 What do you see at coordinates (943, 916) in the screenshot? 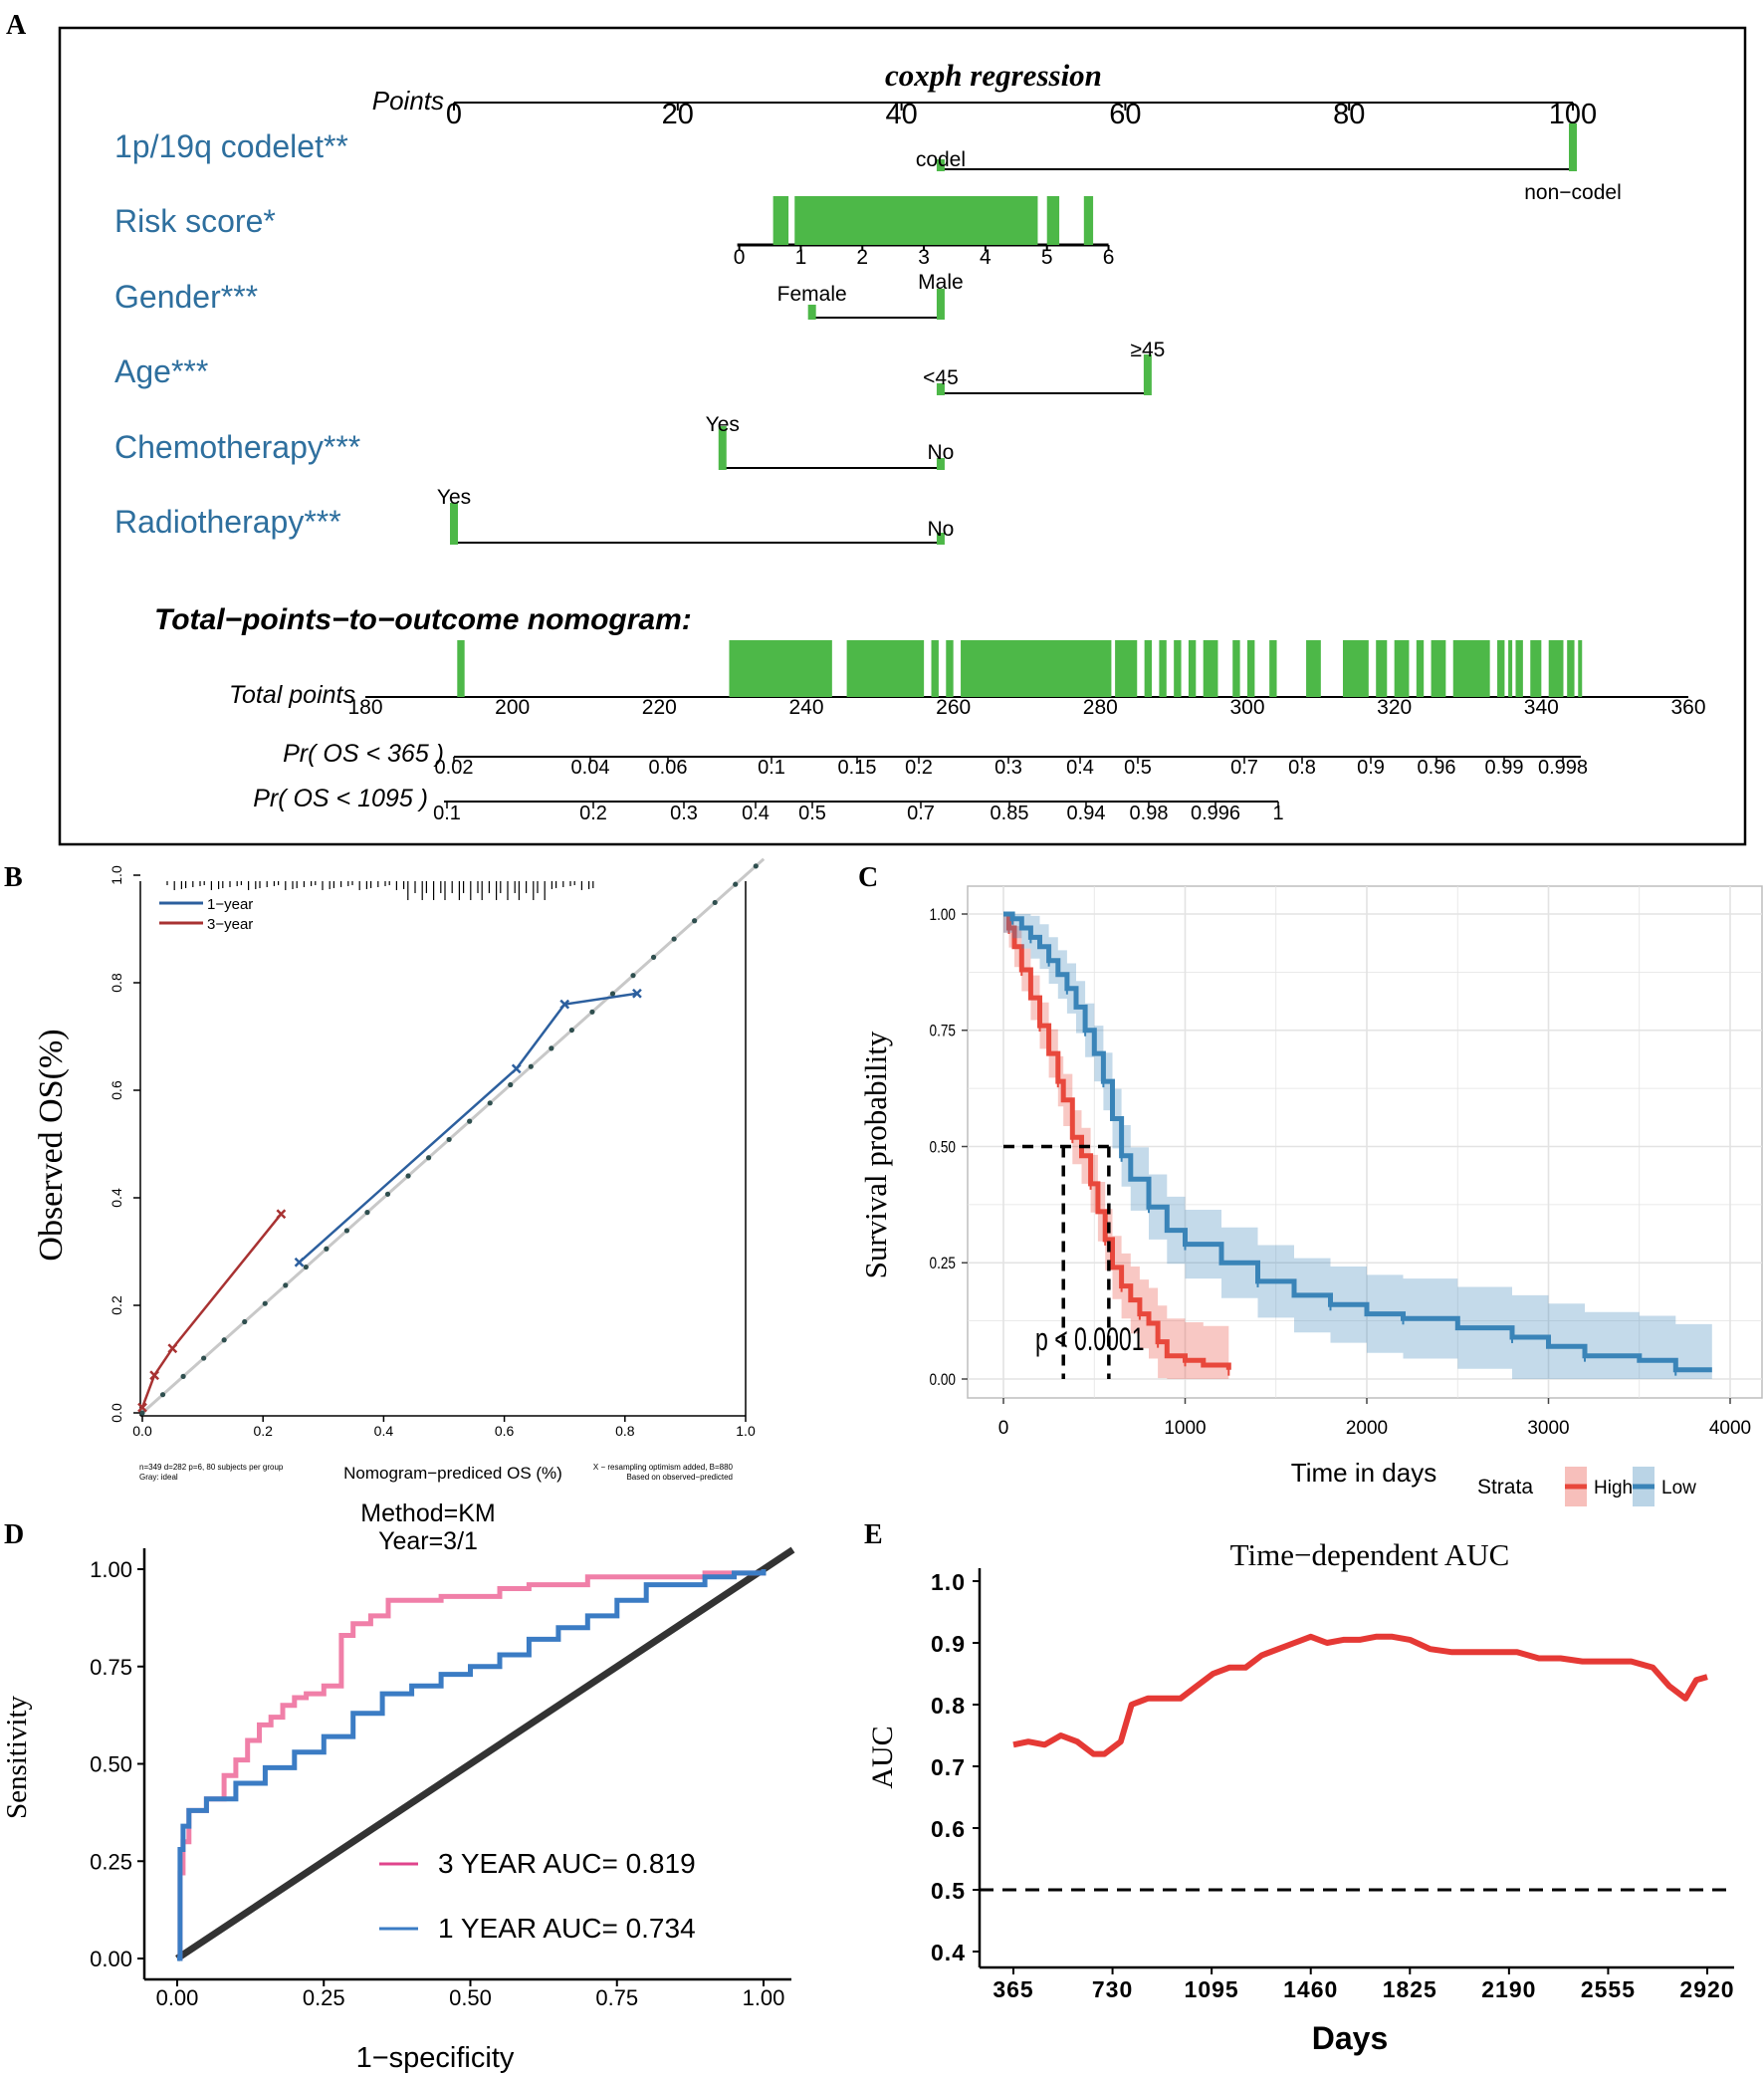
I see `km-y-tick-label: 1.00` at bounding box center [943, 916].